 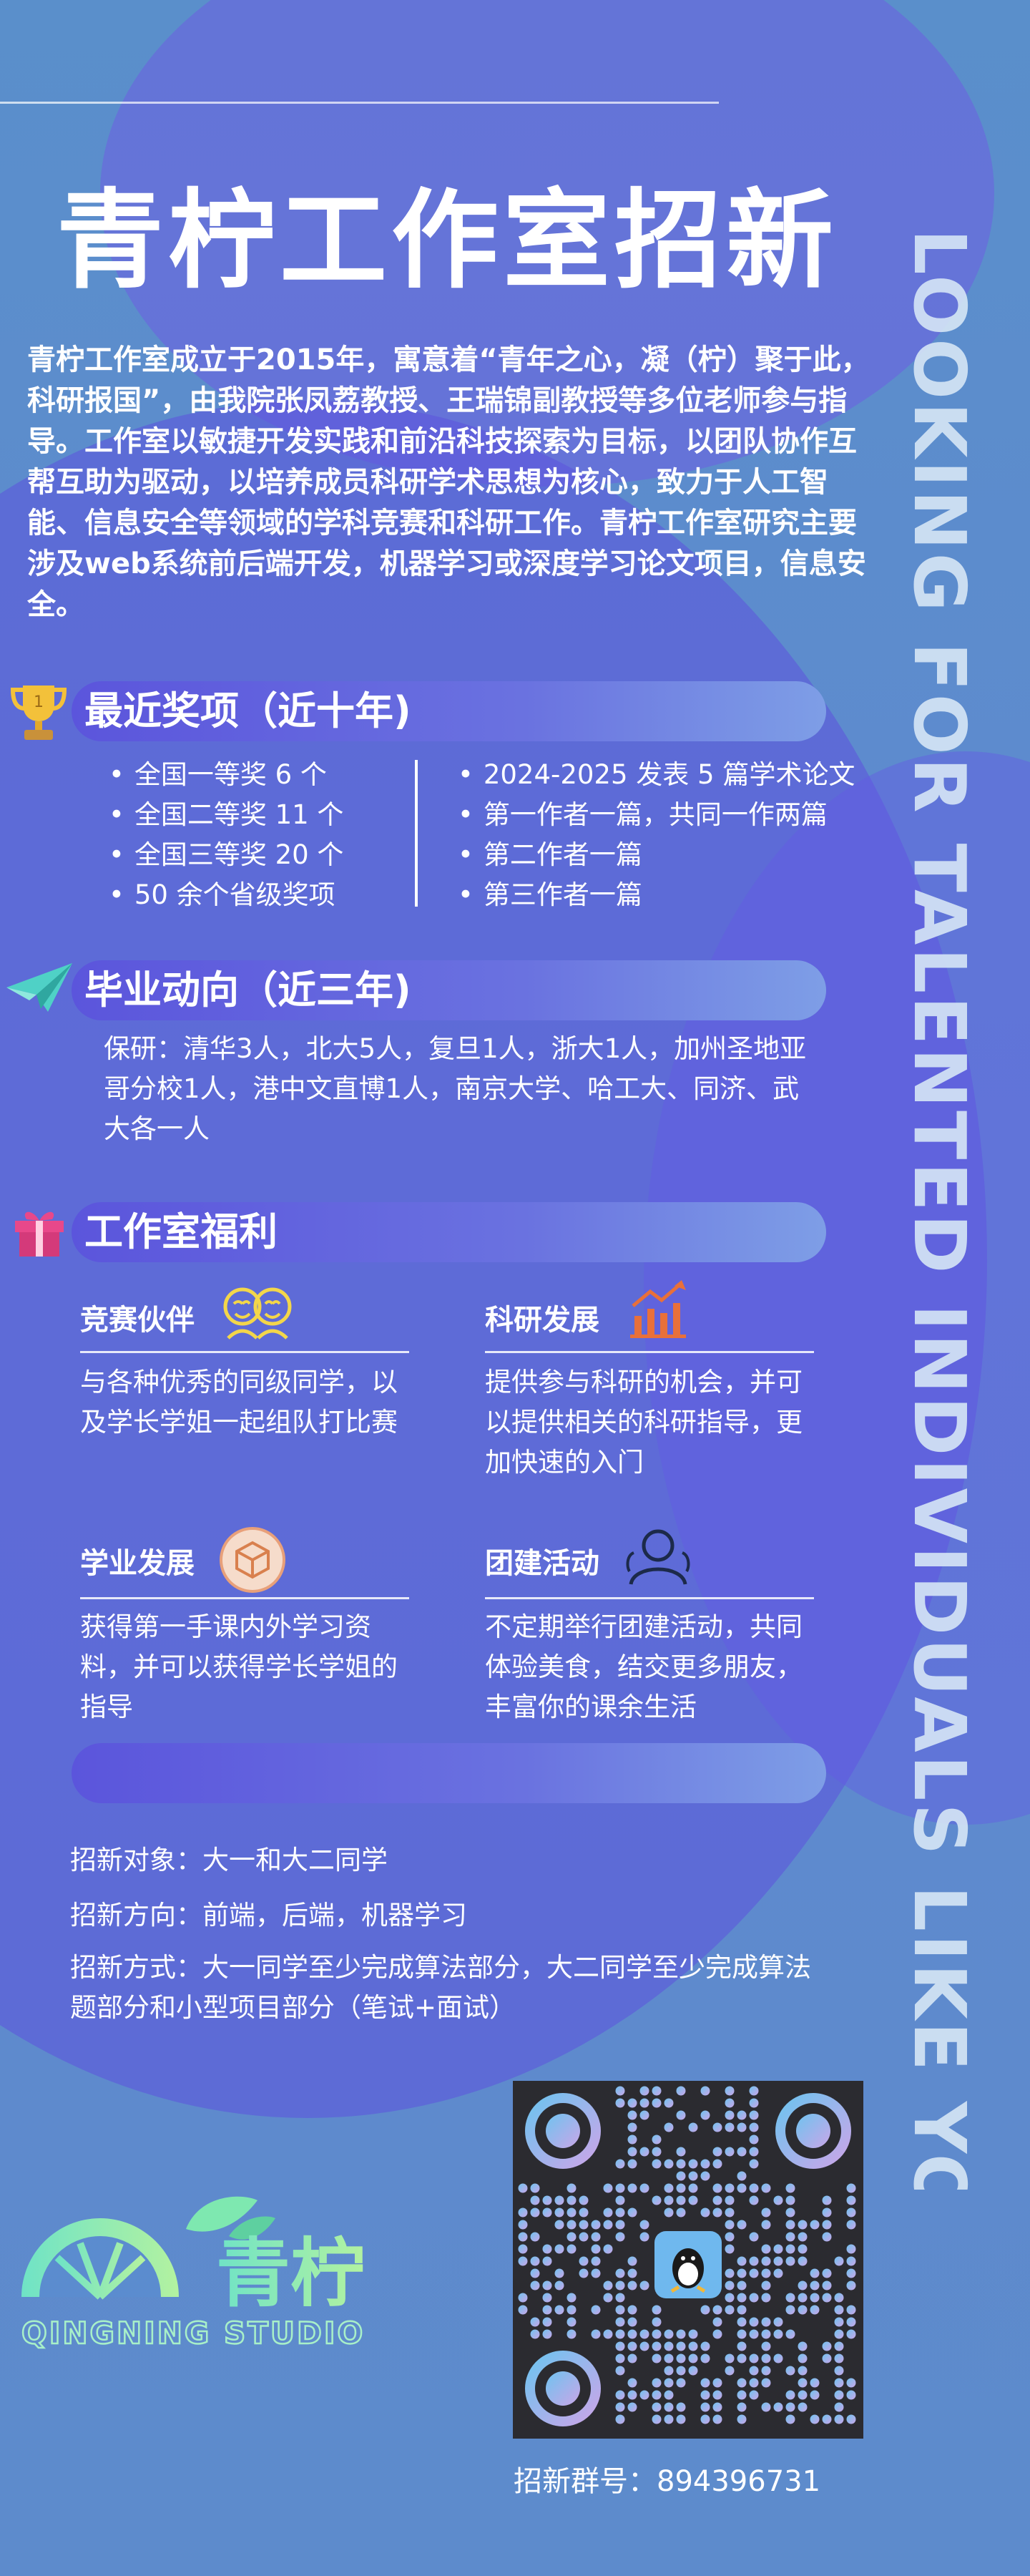 I want to click on trophy-icon: 1, so click(x=38, y=713).